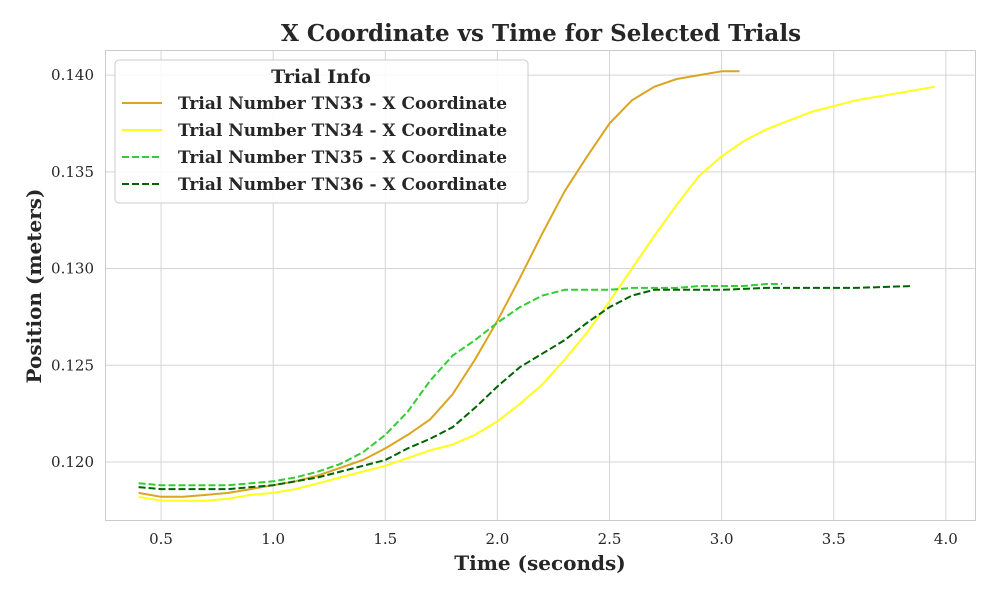 This screenshot has height=600, width=1000. I want to click on legend-entry-label: Trial Number TN36 - X Coordinate, so click(342, 185).